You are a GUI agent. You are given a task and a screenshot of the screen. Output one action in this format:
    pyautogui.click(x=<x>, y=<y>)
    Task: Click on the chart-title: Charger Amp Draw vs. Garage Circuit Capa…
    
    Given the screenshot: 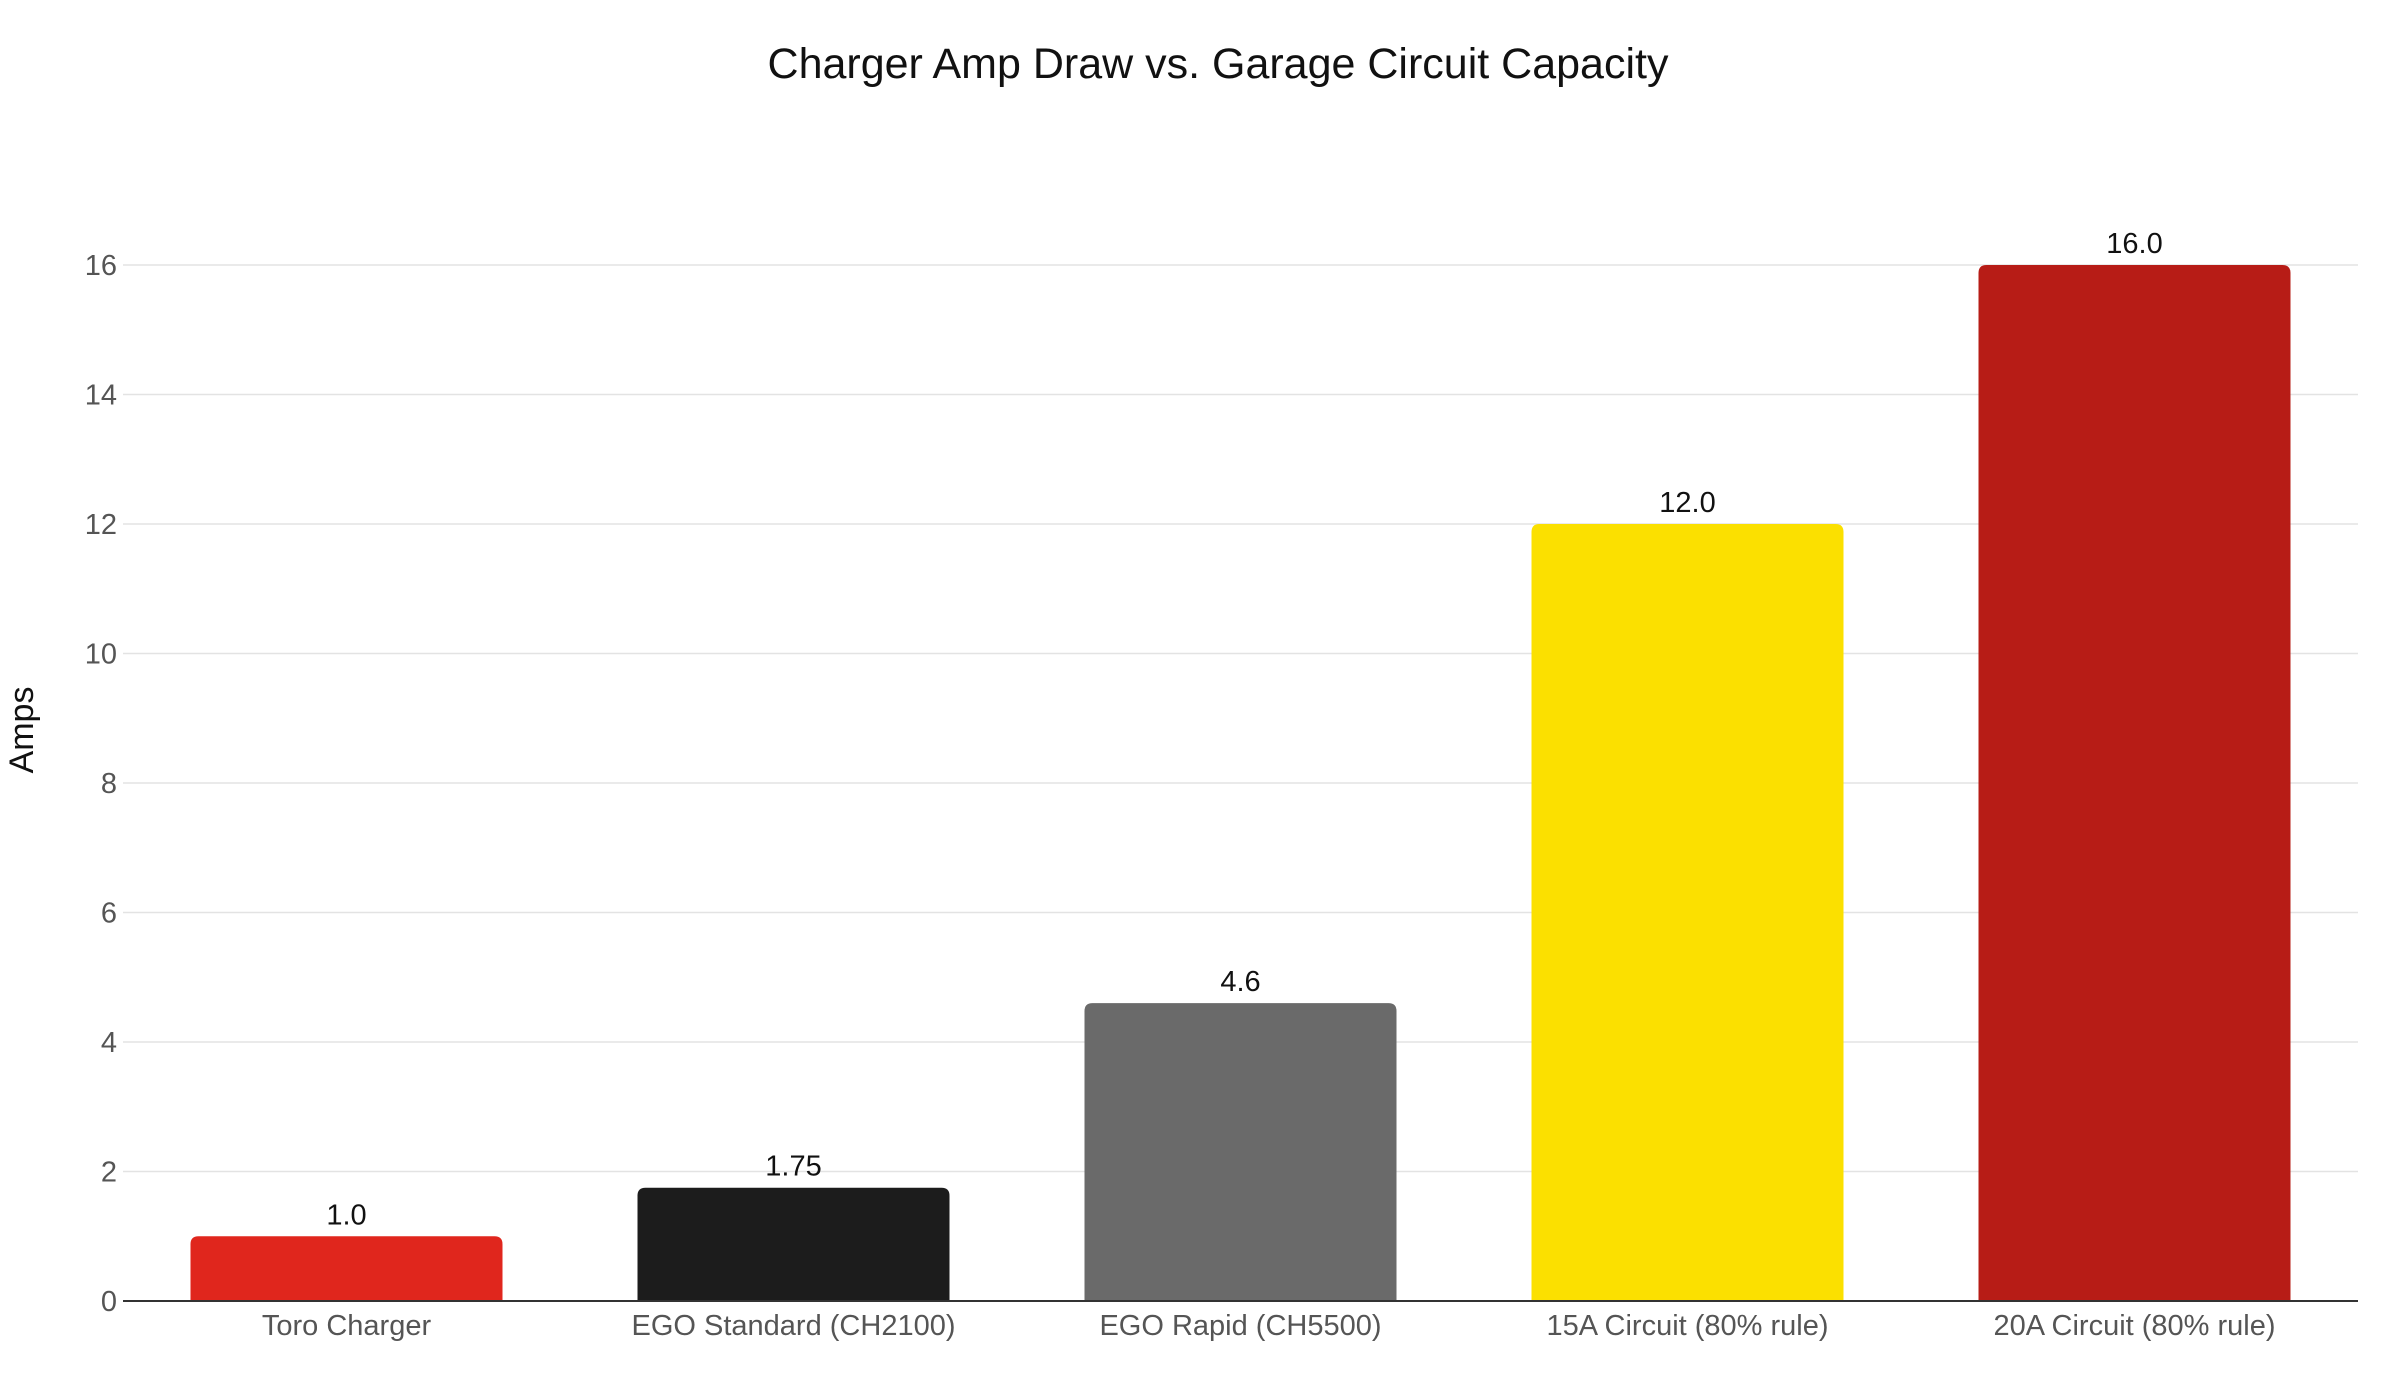 What is the action you would take?
    pyautogui.click(x=1218, y=64)
    